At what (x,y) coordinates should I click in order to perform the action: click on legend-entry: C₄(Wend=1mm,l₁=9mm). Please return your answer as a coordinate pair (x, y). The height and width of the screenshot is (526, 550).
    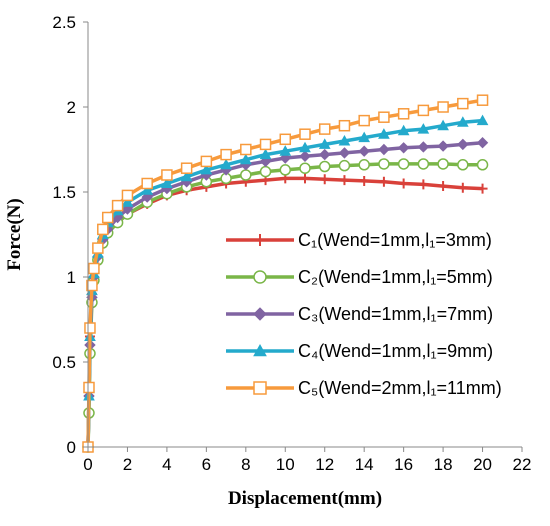
    Looking at the image, I should click on (359, 351).